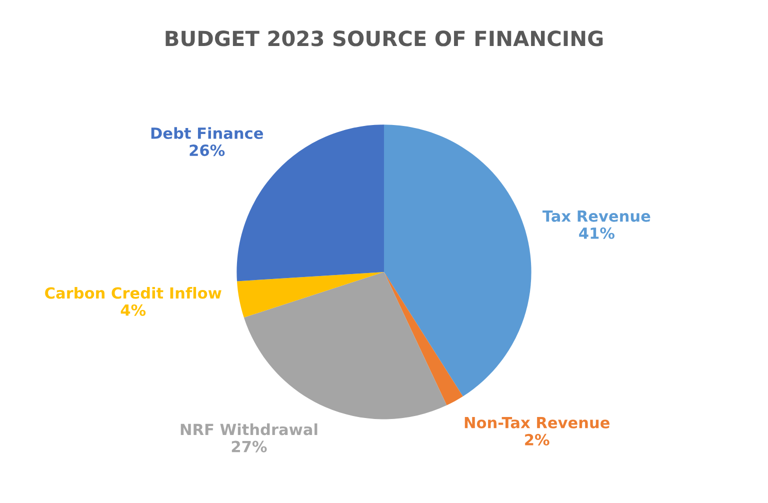 This screenshot has height=503, width=768. I want to click on slice-label: NRF Withdrawal, so click(249, 429).